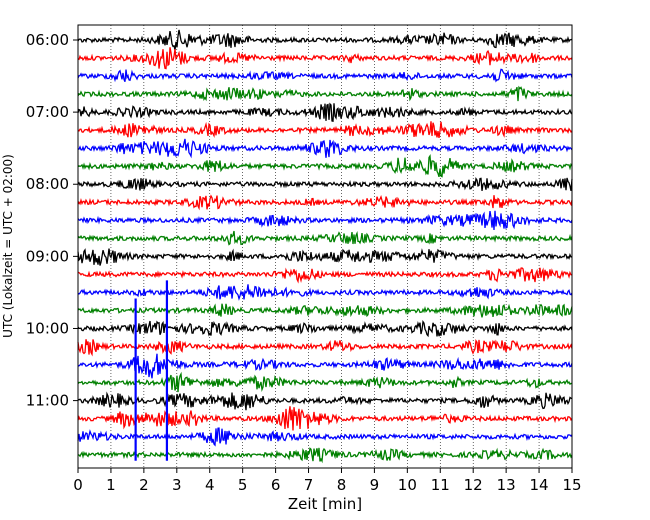 This screenshot has width=650, height=520. What do you see at coordinates (309, 485) in the screenshot?
I see `x-tick-label: 7` at bounding box center [309, 485].